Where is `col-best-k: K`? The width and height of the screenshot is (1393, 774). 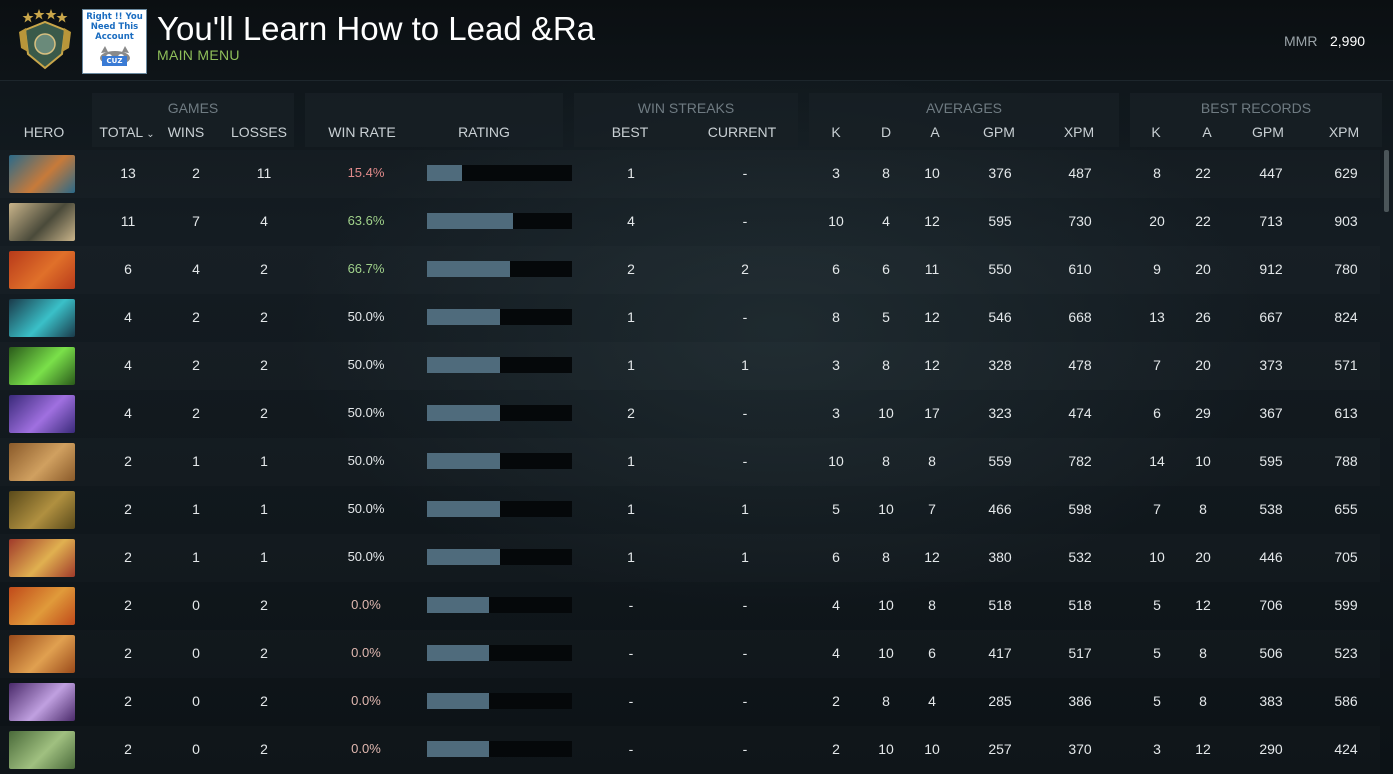 col-best-k: K is located at coordinates (1156, 132).